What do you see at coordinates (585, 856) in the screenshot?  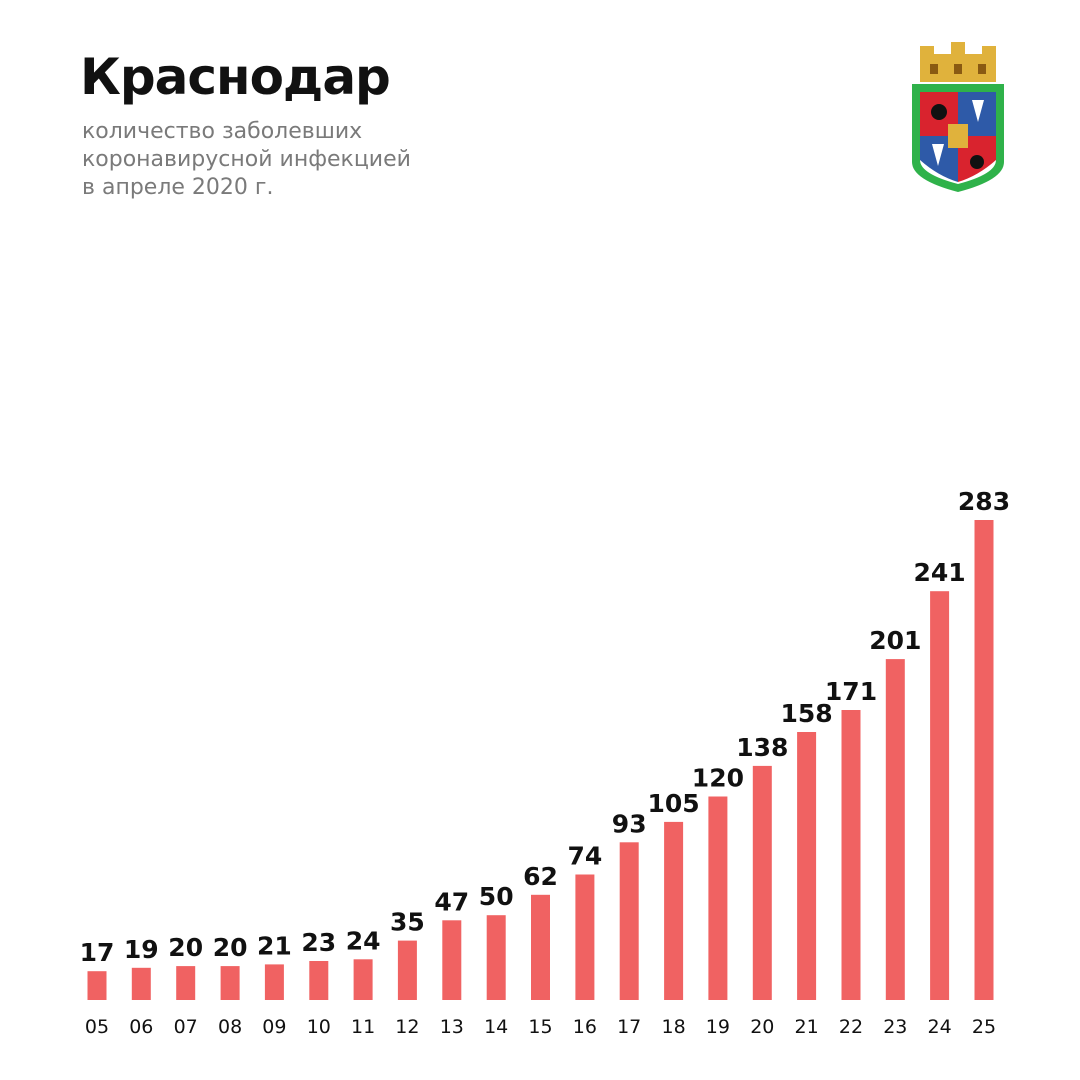 I see `data-label-16: 74` at bounding box center [585, 856].